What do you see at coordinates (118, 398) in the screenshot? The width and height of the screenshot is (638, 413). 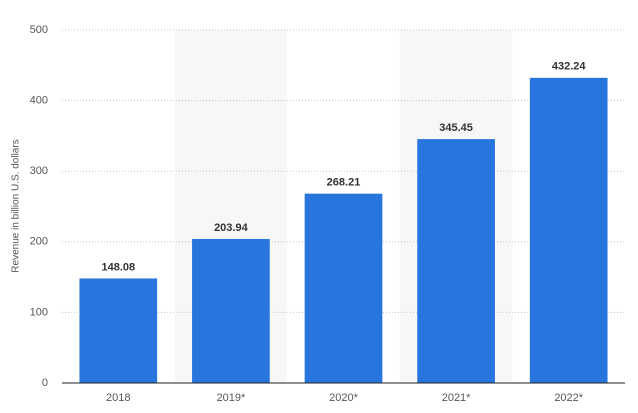 I see `x-tick-label: 2018` at bounding box center [118, 398].